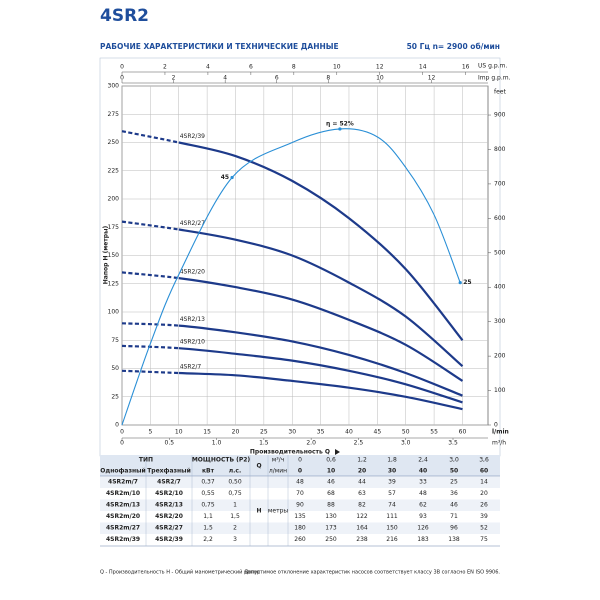 The width and height of the screenshot is (600, 600). What do you see at coordinates (423, 482) in the screenshot?
I see `table-cell: 33` at bounding box center [423, 482].